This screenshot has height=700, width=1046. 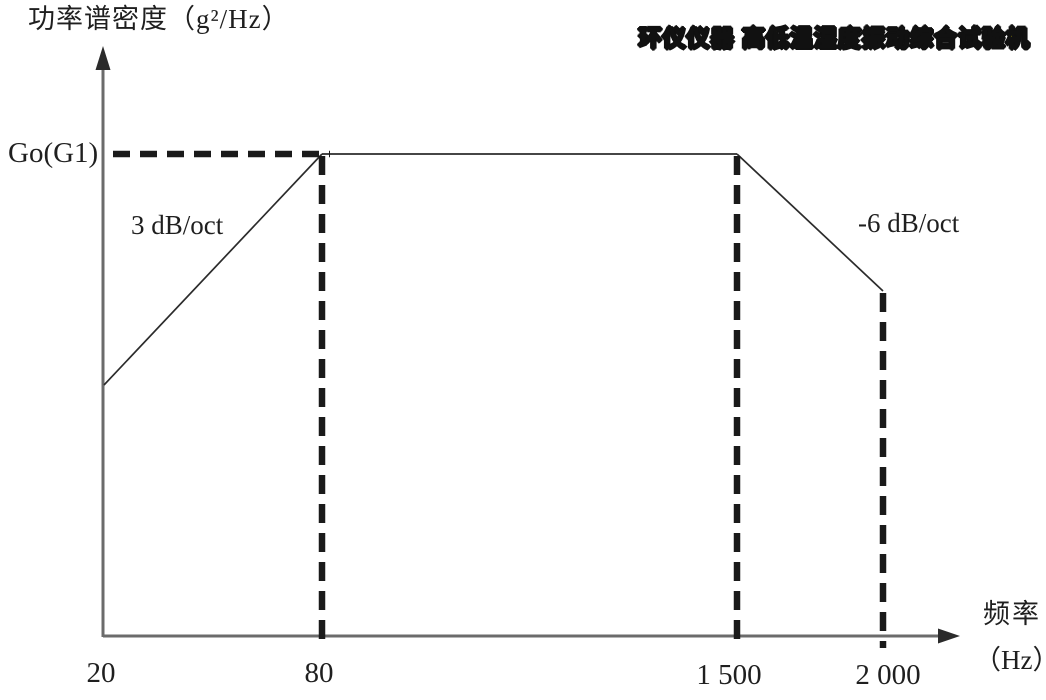 I want to click on y-axis-arrow-icon, so click(x=103, y=58).